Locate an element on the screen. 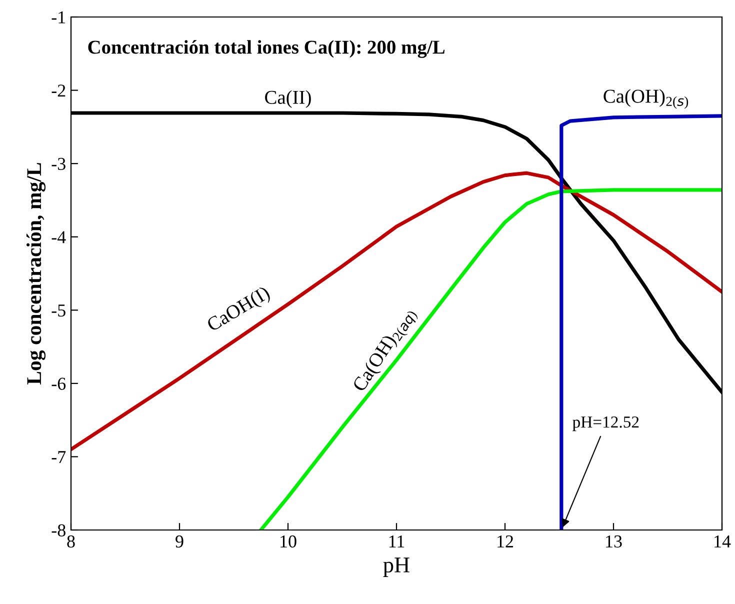 The image size is (735, 604). x-tick-label: 13 is located at coordinates (614, 541).